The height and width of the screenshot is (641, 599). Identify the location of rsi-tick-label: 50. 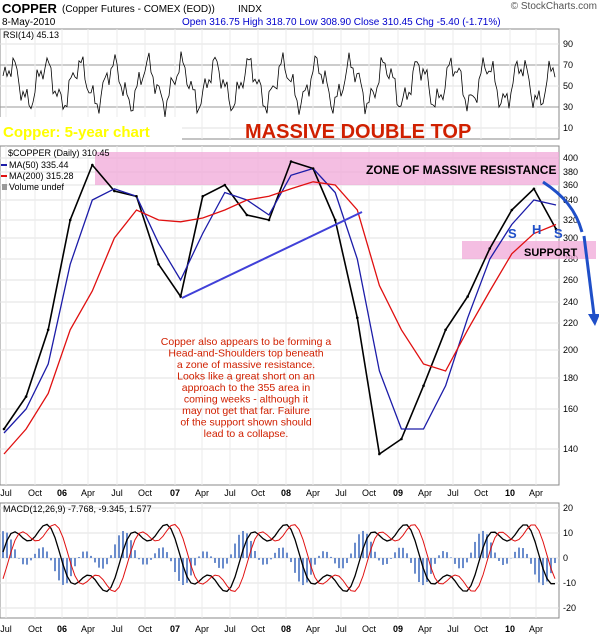
(568, 86).